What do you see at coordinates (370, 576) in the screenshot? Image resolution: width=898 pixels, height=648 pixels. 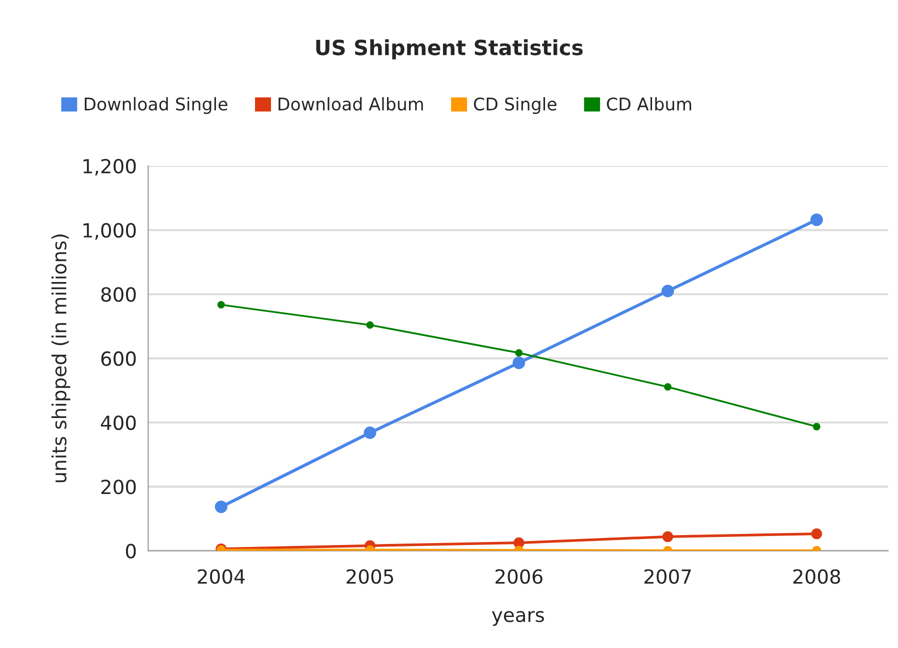 I see `x-tick-label: 2005` at bounding box center [370, 576].